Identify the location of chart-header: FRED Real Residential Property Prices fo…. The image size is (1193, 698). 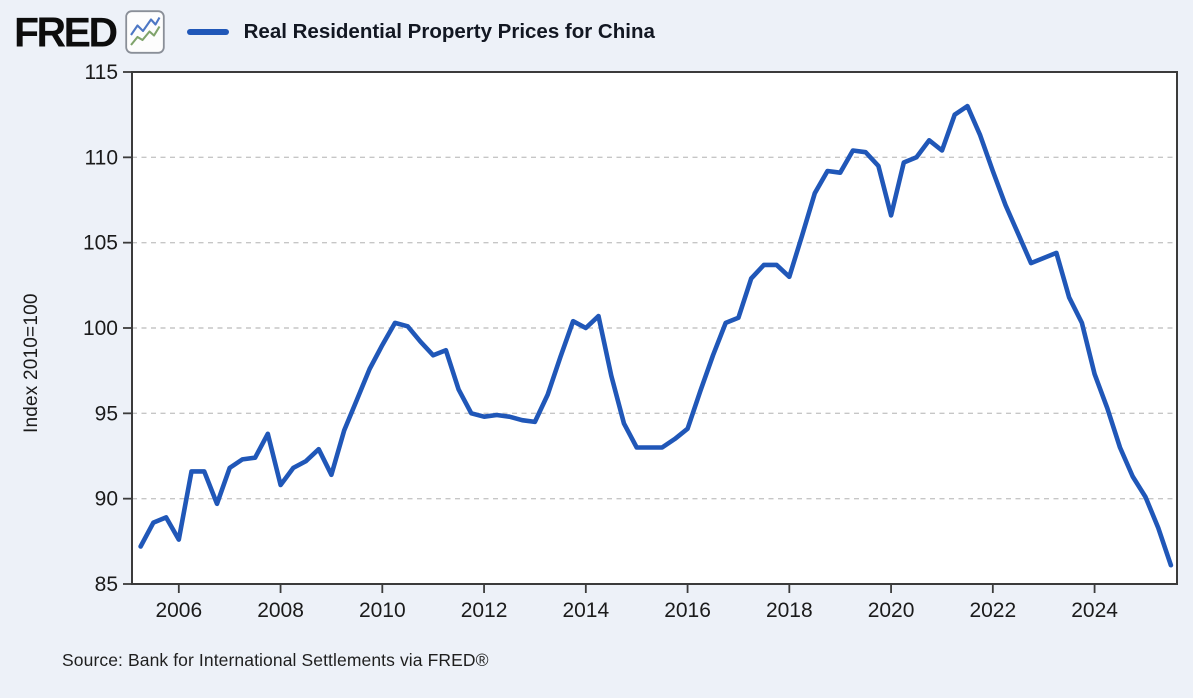
(334, 32).